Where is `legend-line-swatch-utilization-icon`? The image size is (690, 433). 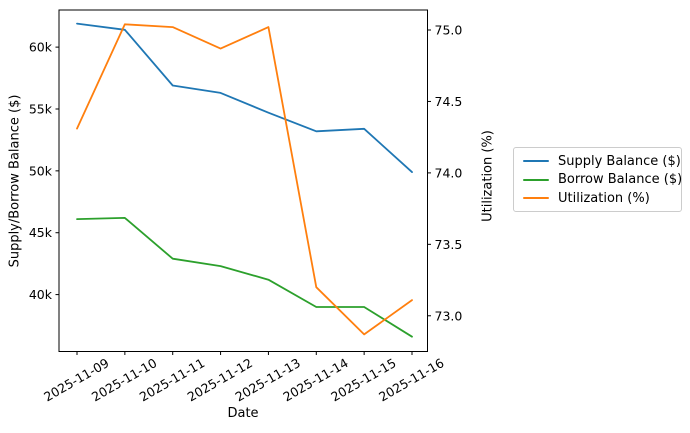
legend-line-swatch-utilization-icon is located at coordinates (536, 198).